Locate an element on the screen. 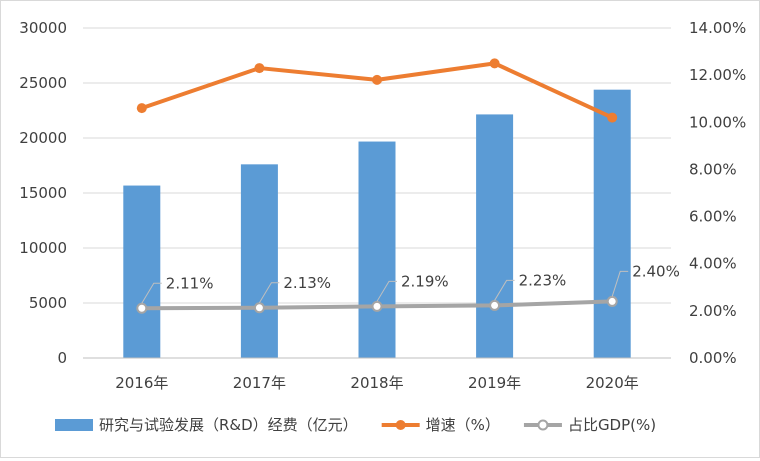 The height and width of the screenshot is (461, 760). x-tick-label: 2020年 is located at coordinates (612, 383).